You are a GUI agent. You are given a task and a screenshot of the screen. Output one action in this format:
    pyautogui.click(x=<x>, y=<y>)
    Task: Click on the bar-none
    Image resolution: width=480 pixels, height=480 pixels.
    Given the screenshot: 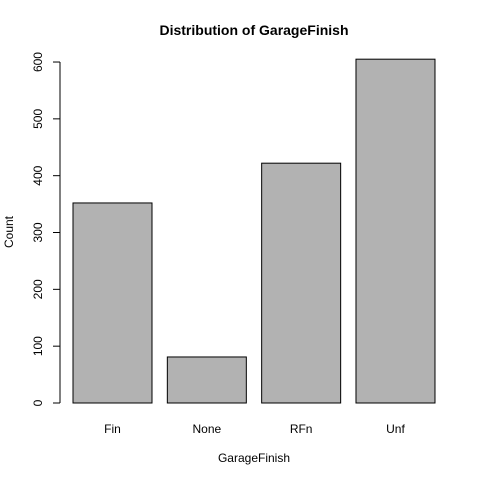 What is the action you would take?
    pyautogui.click(x=206, y=380)
    